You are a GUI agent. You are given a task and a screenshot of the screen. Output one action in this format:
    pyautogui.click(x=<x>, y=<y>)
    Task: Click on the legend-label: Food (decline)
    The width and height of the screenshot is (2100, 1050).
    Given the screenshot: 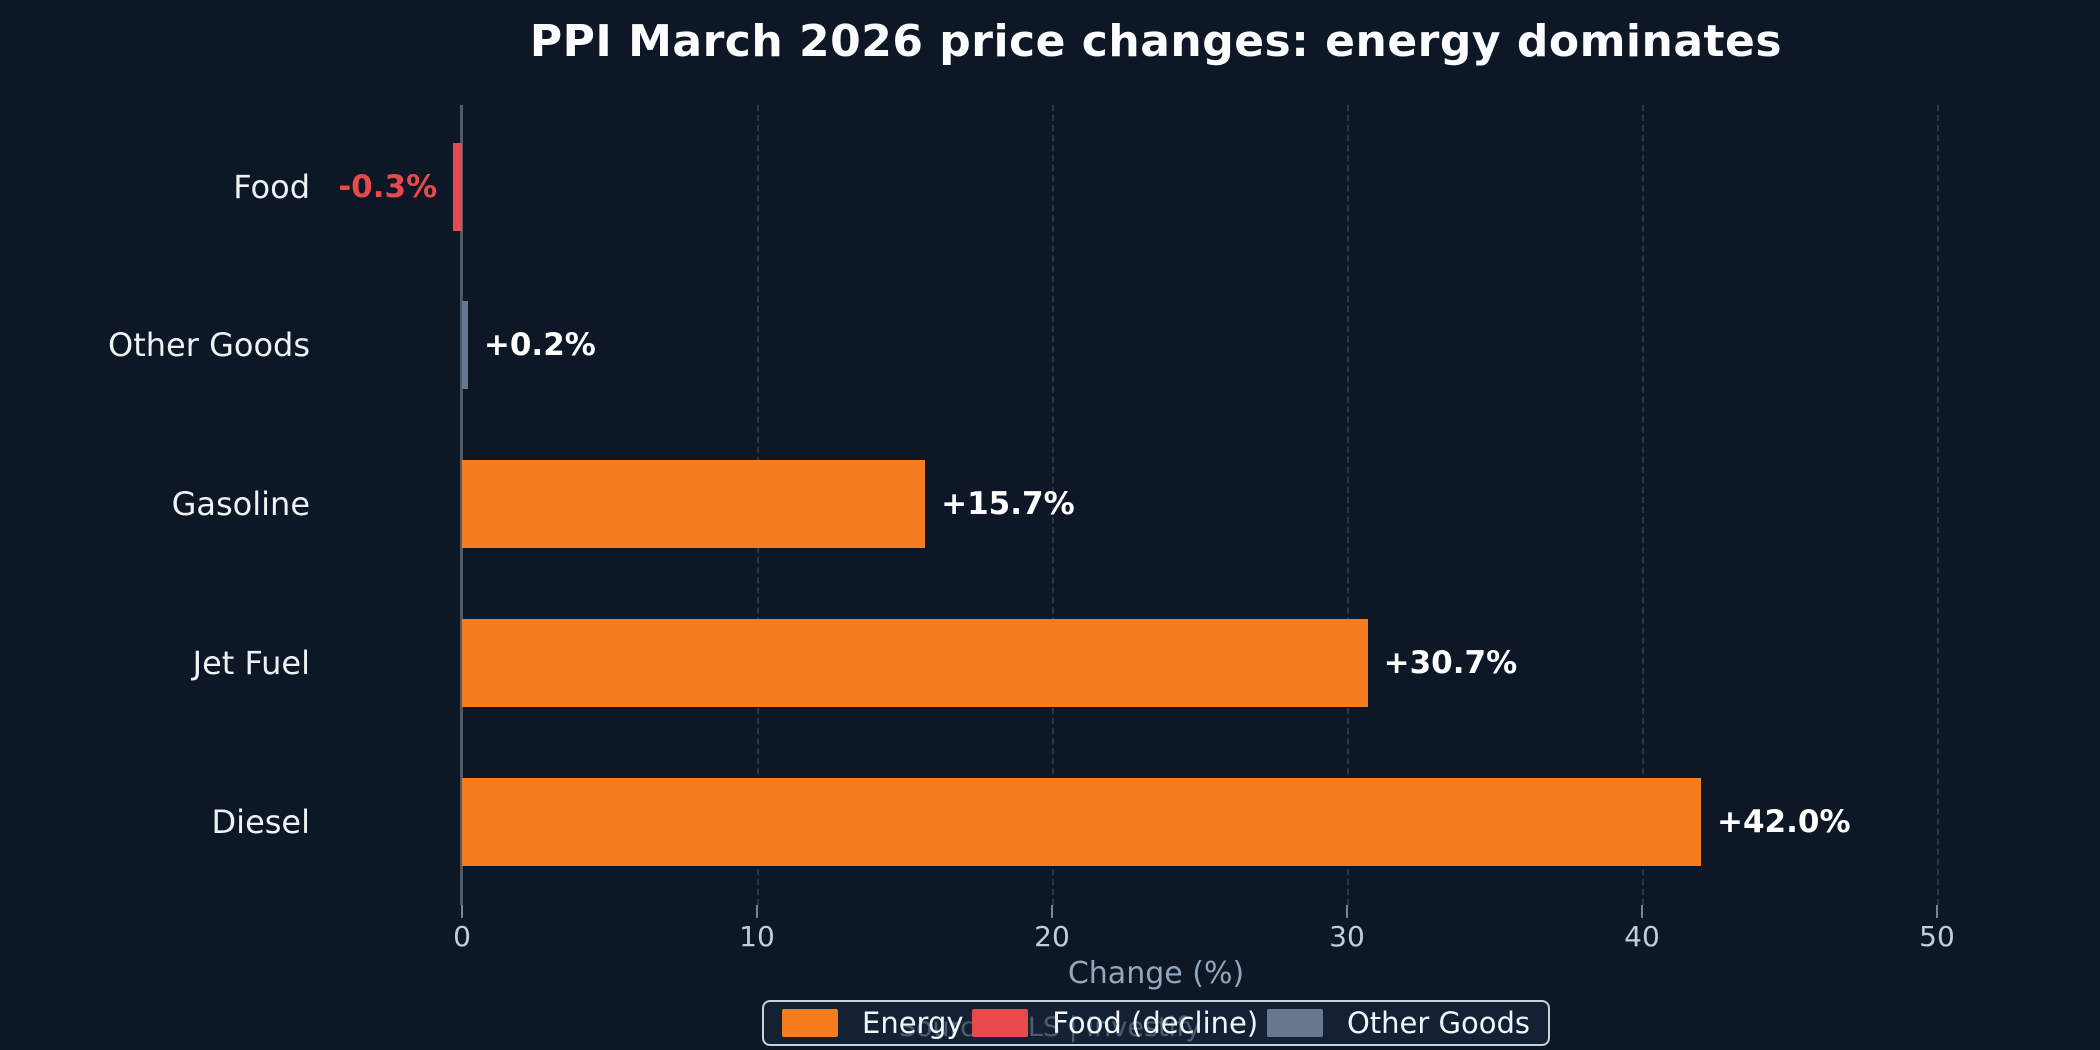 What is the action you would take?
    pyautogui.click(x=1155, y=1023)
    